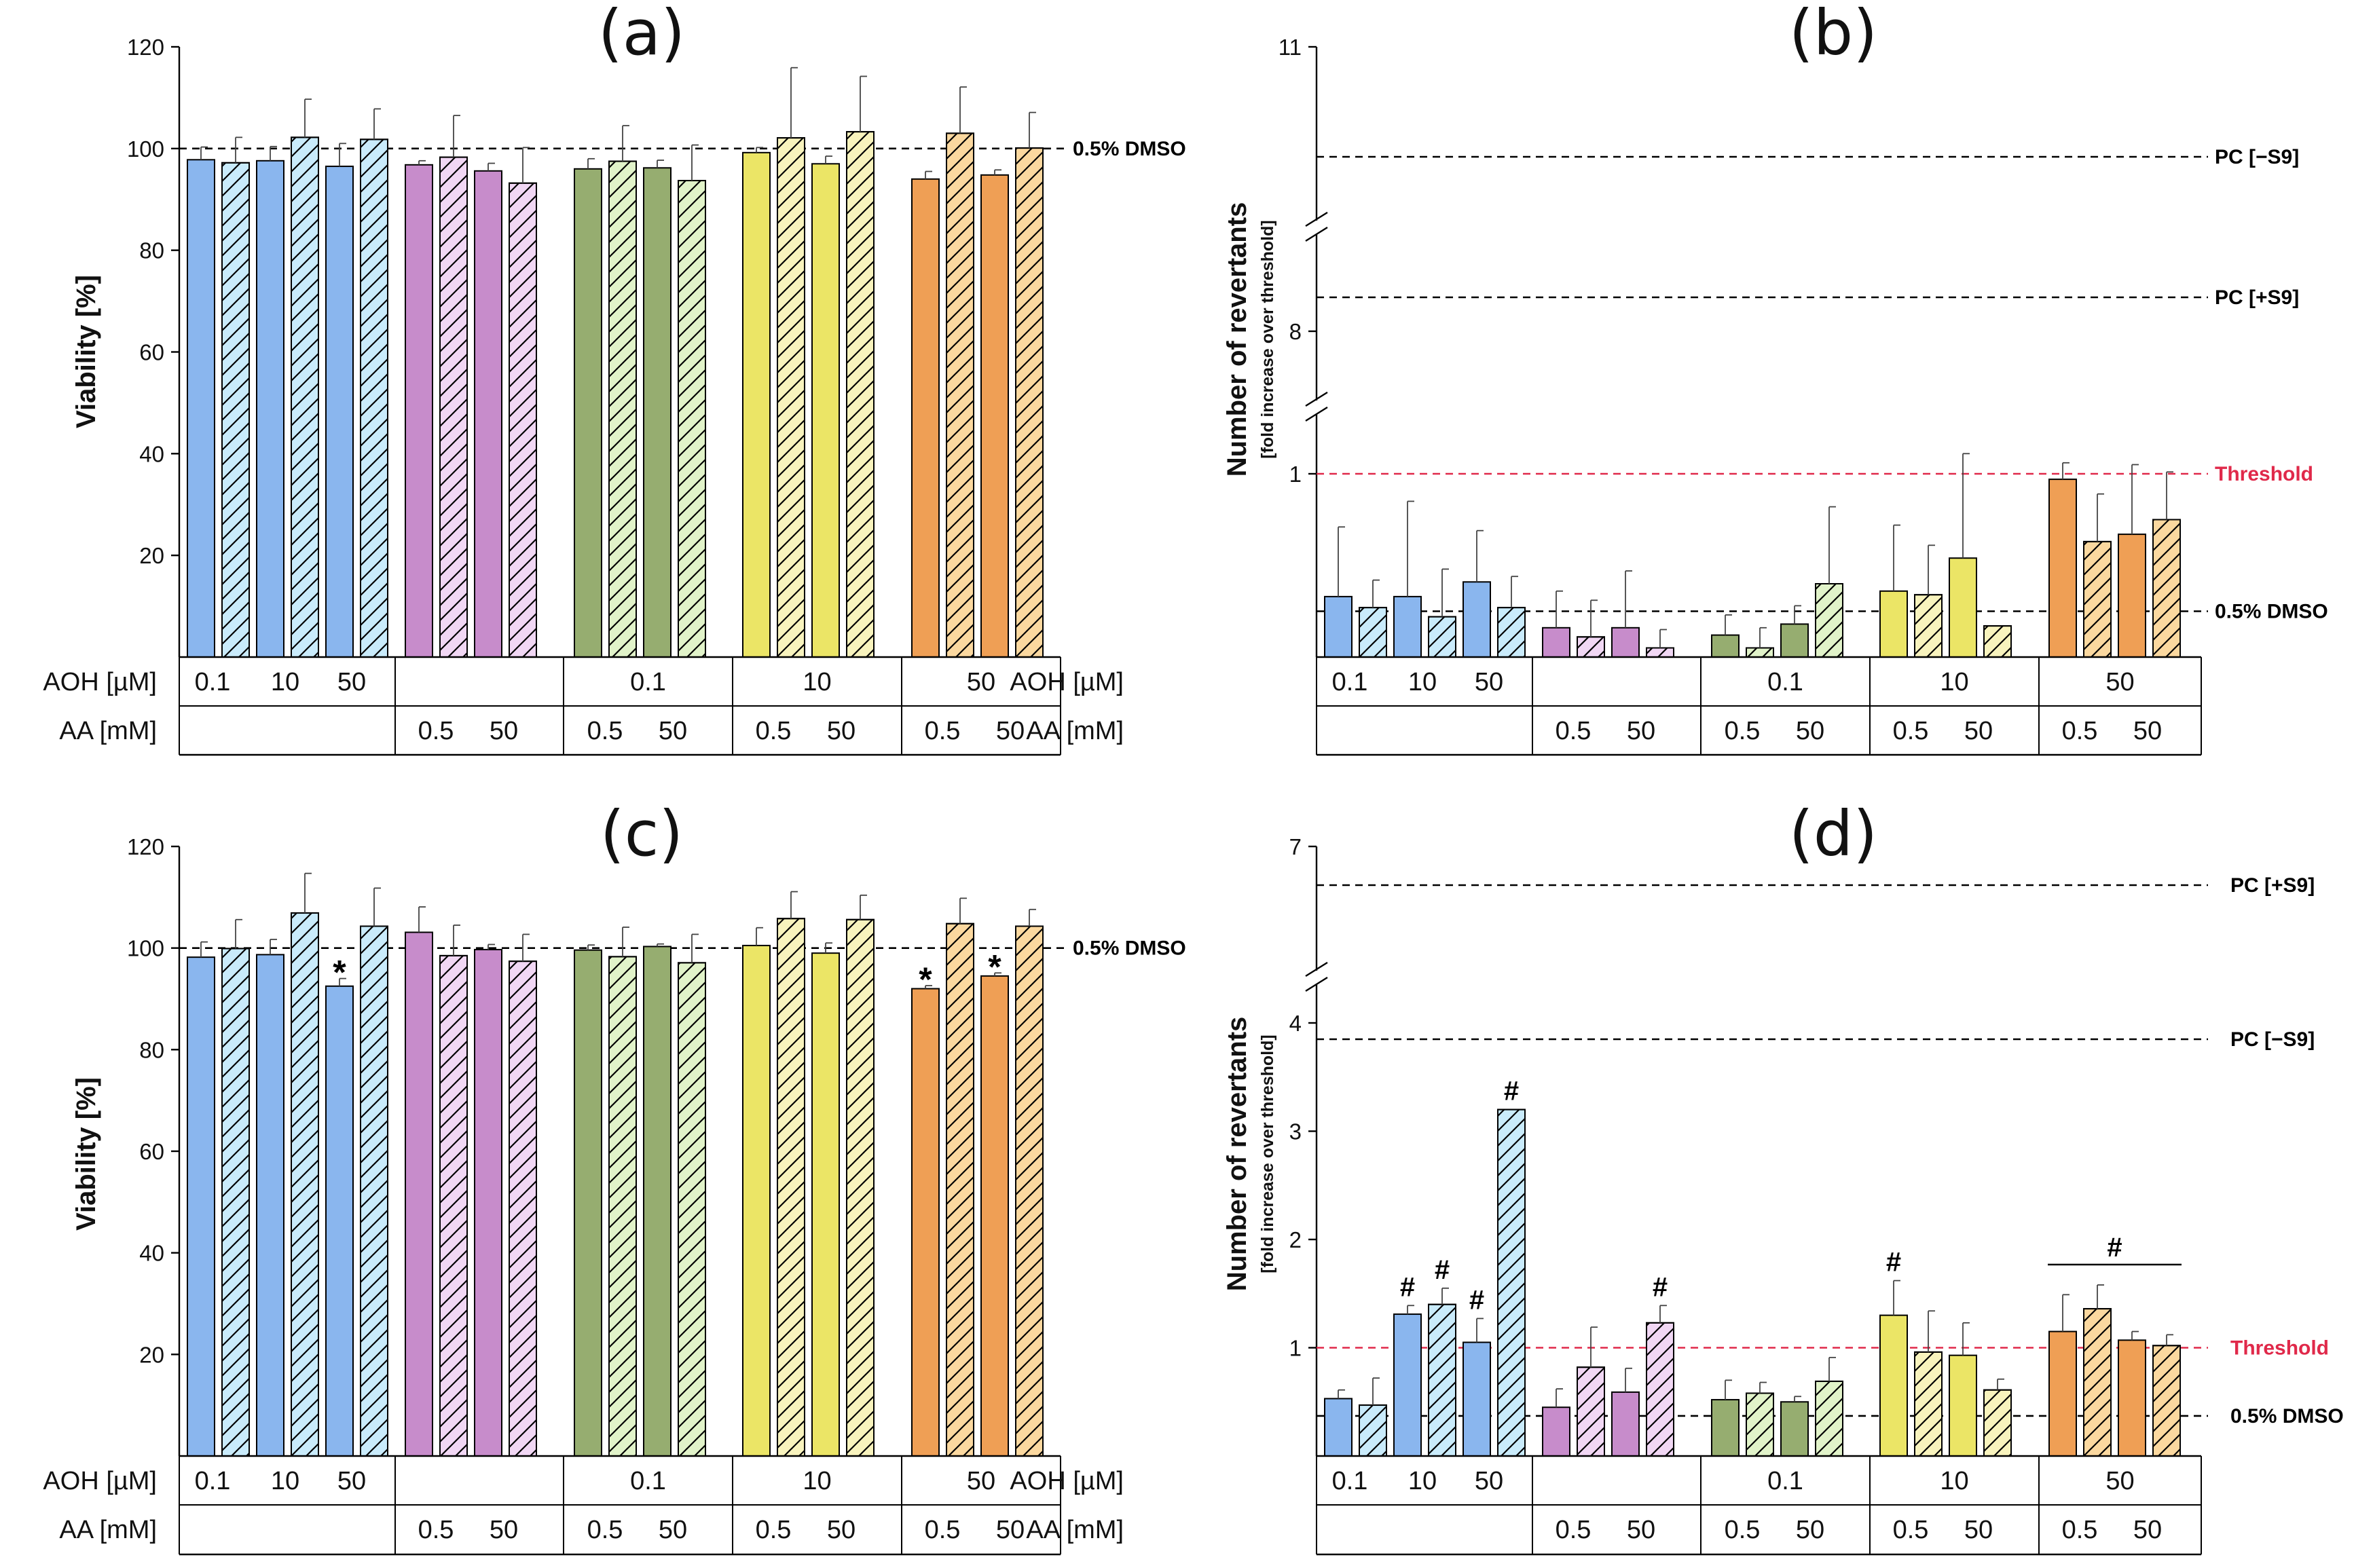 This screenshot has height=1568, width=2373. What do you see at coordinates (1295, 847) in the screenshot?
I see `y-tick-label: 7` at bounding box center [1295, 847].